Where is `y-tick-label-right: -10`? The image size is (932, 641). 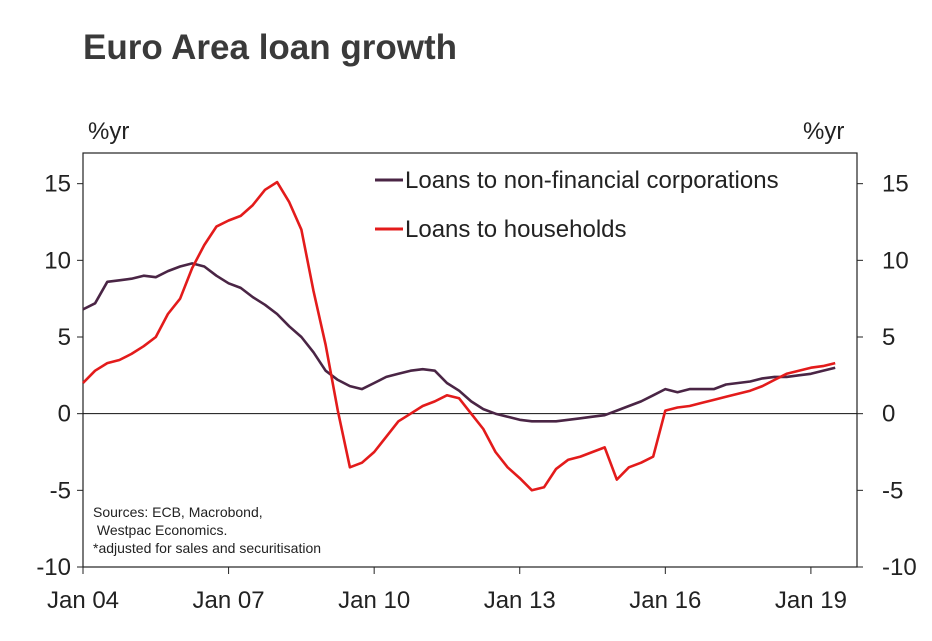 y-tick-label-right: -10 is located at coordinates (899, 567).